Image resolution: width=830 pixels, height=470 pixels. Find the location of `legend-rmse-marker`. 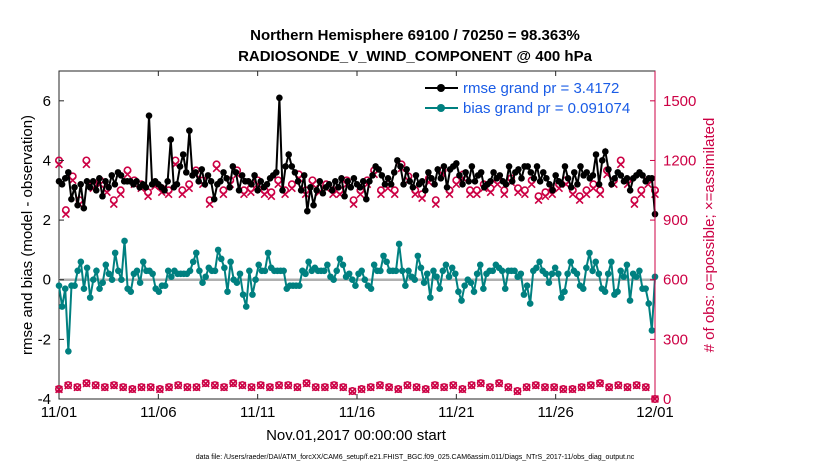

legend-rmse-marker is located at coordinates (441, 88).